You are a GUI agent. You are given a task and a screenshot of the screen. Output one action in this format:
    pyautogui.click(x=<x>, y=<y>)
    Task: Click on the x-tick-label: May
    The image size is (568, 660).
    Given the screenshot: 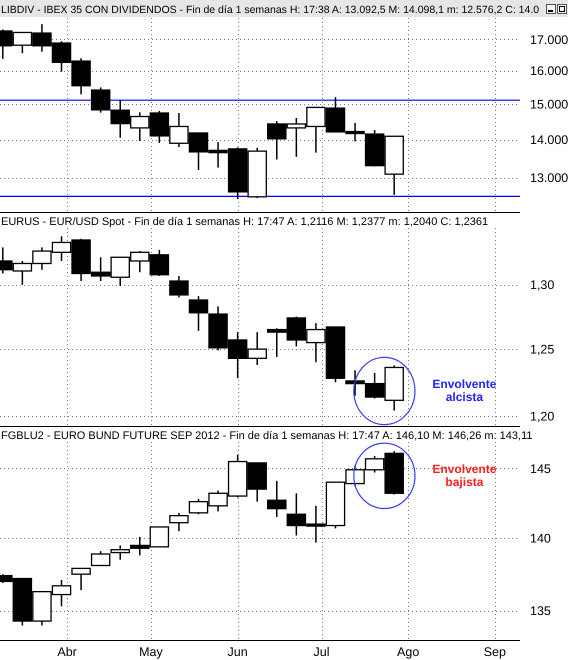 What is the action you would take?
    pyautogui.click(x=151, y=652)
    